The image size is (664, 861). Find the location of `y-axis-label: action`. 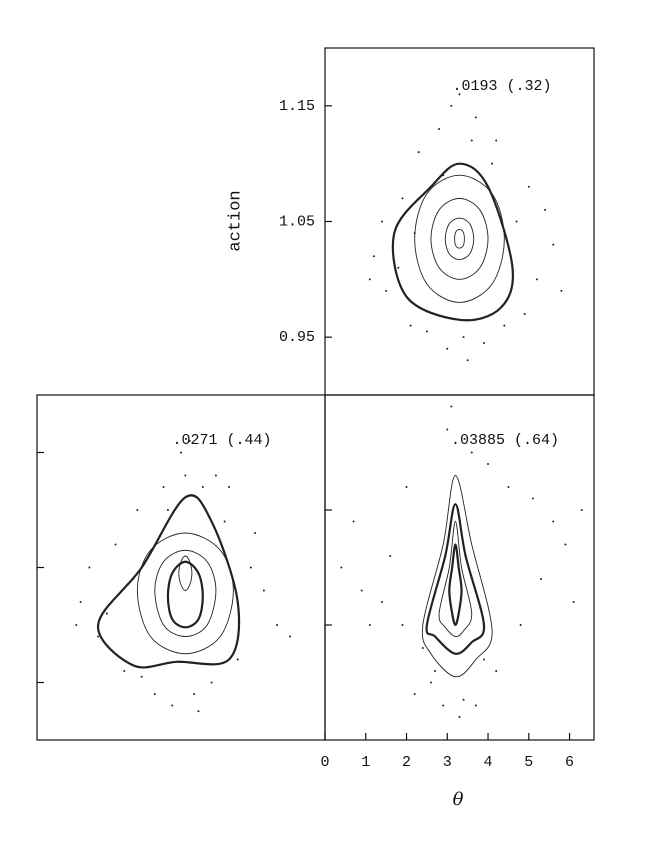

y-axis-label: action is located at coordinates (235, 220).